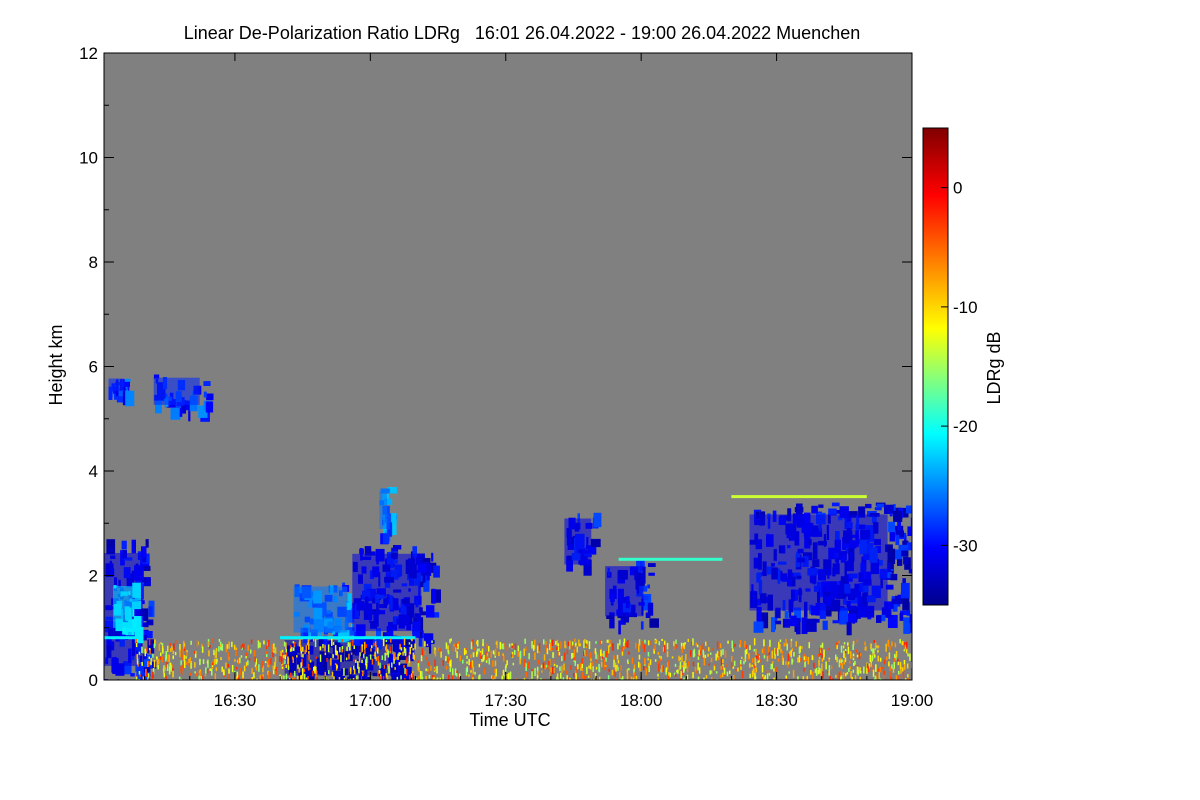  What do you see at coordinates (56, 364) in the screenshot?
I see `y-axis-label: Height km` at bounding box center [56, 364].